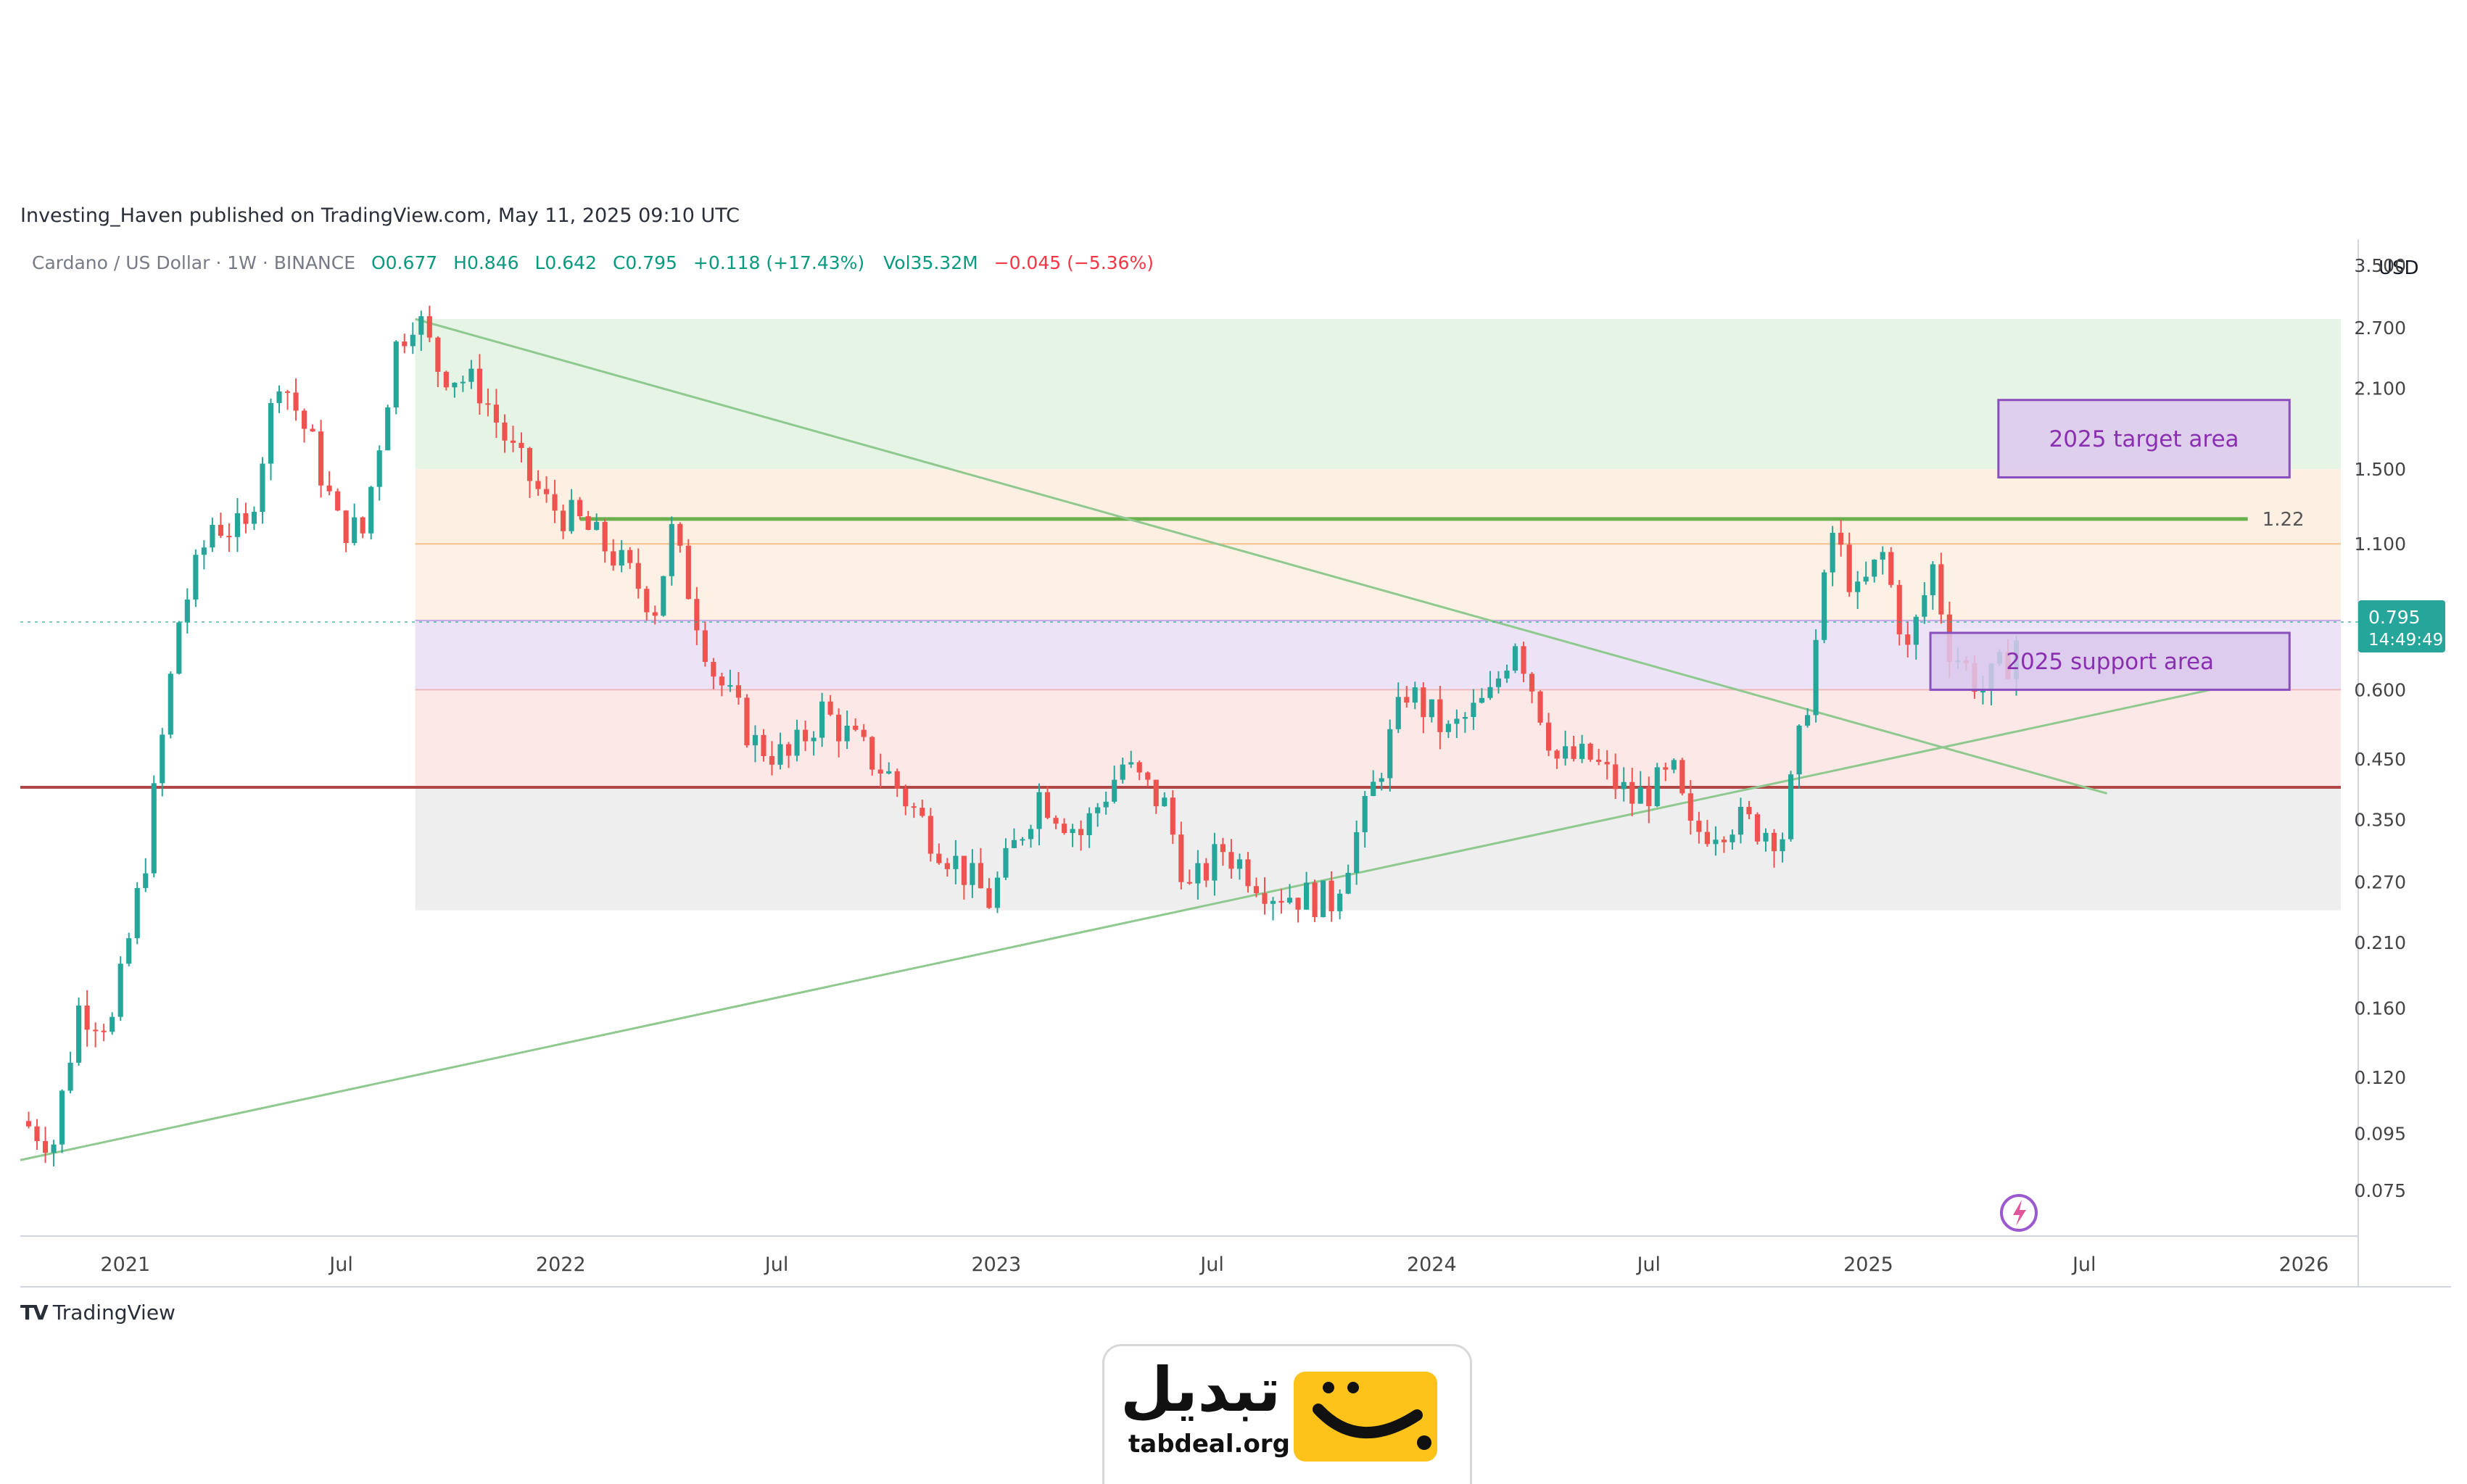 This screenshot has width=2467, height=1484. What do you see at coordinates (2380, 689) in the screenshot?
I see `y-tick-label: 0.600` at bounding box center [2380, 689].